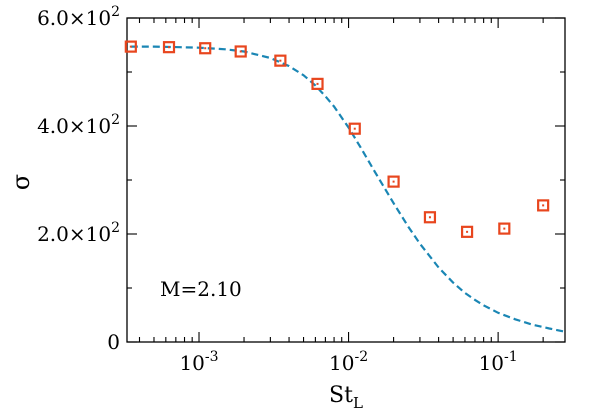 This screenshot has height=415, width=592. Describe the element at coordinates (198, 362) in the screenshot. I see `x-tick-label: 10⁻³` at that location.